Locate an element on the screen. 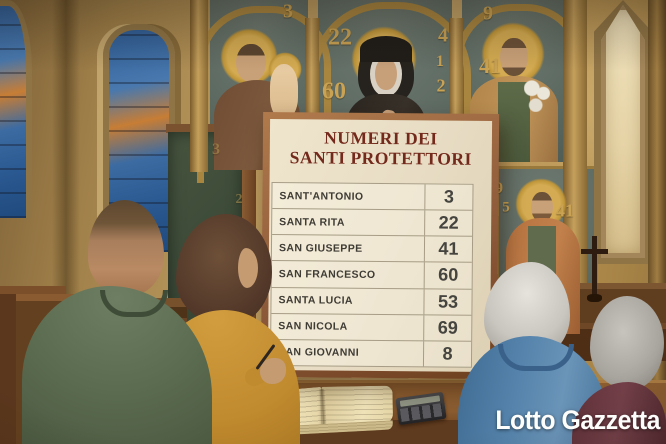 Image resolution: width=666 pixels, height=444 pixels. saint-antonio-head is located at coordinates (251, 63).